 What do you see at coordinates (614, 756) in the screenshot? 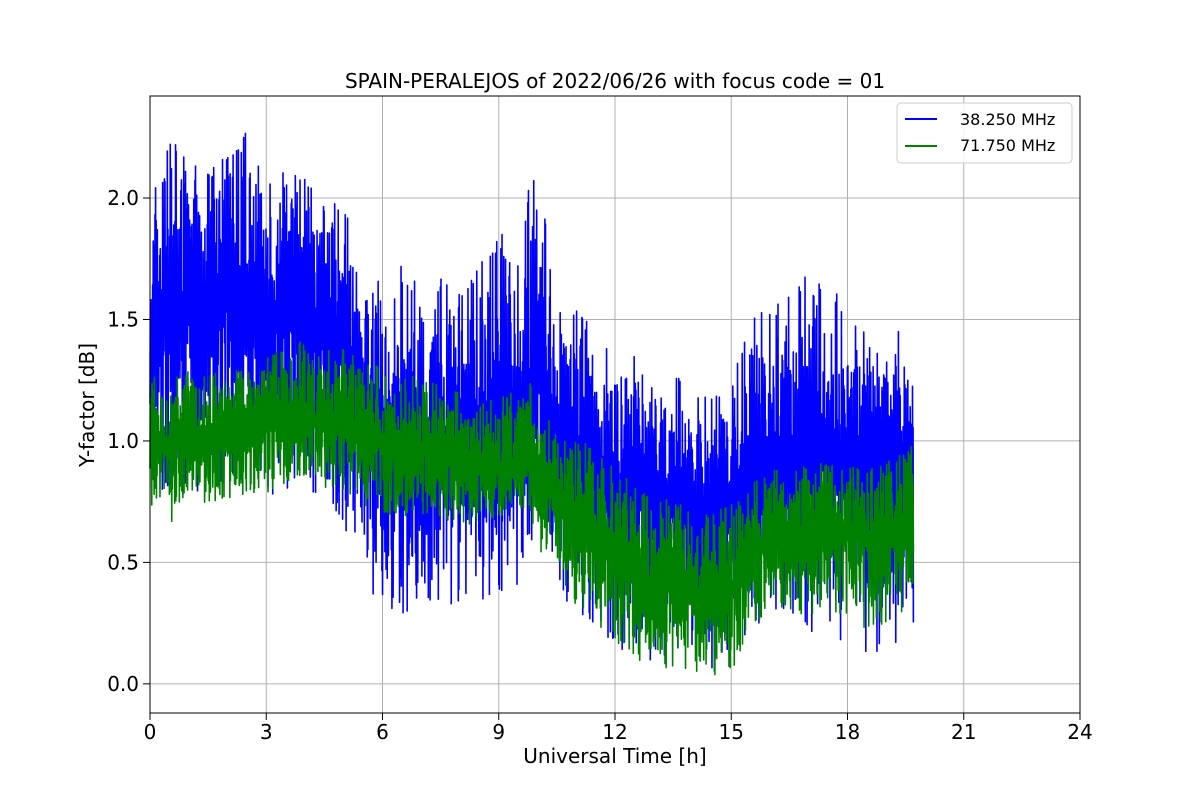
I see `x-axis-label: Universal Time [h]` at bounding box center [614, 756].